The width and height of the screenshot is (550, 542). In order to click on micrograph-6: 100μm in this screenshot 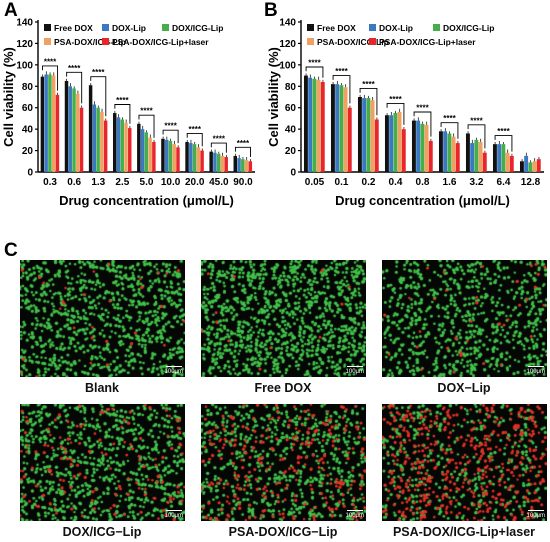, I will do `click(464, 462)`.